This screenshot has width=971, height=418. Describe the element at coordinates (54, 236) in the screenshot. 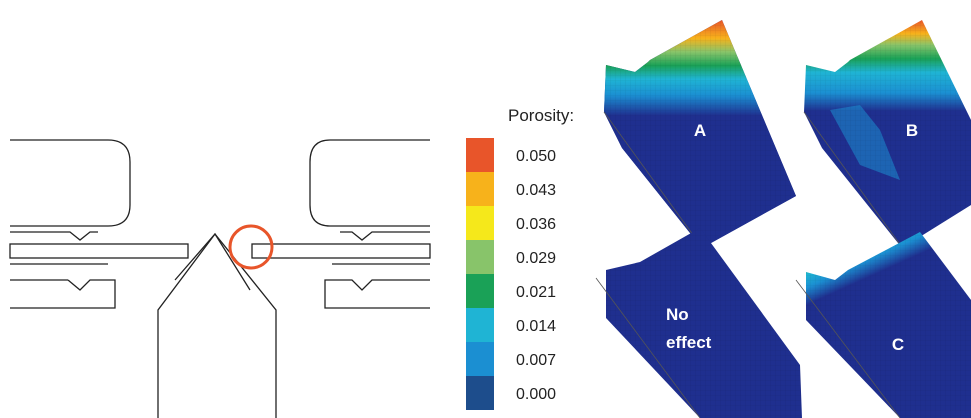

I see `upper-left-blank-holder` at that location.